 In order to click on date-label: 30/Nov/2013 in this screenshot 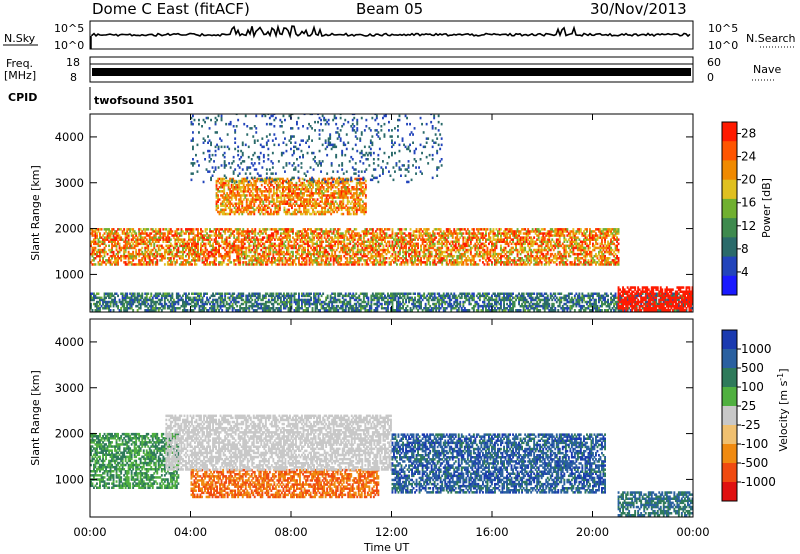, I will do `click(638, 9)`.